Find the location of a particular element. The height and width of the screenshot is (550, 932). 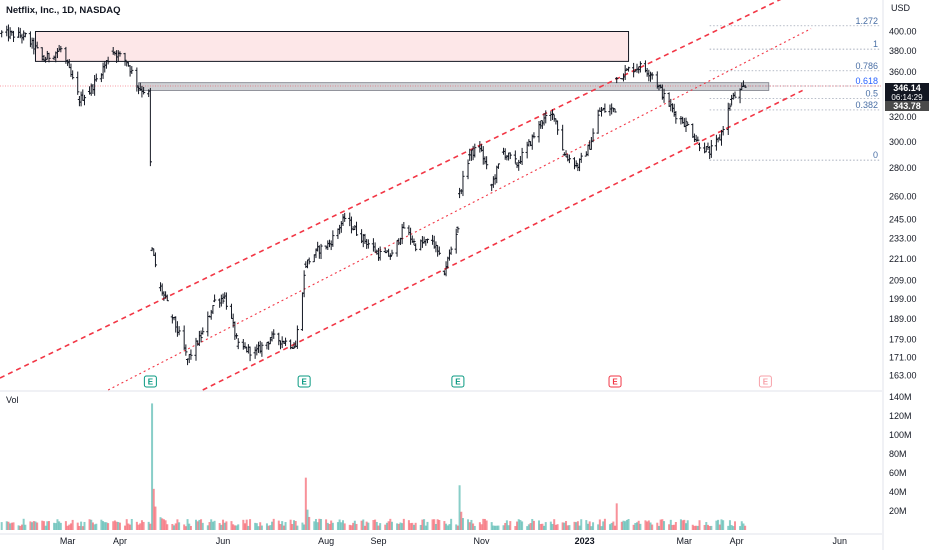

volume-tick-label: 60M is located at coordinates (898, 473).